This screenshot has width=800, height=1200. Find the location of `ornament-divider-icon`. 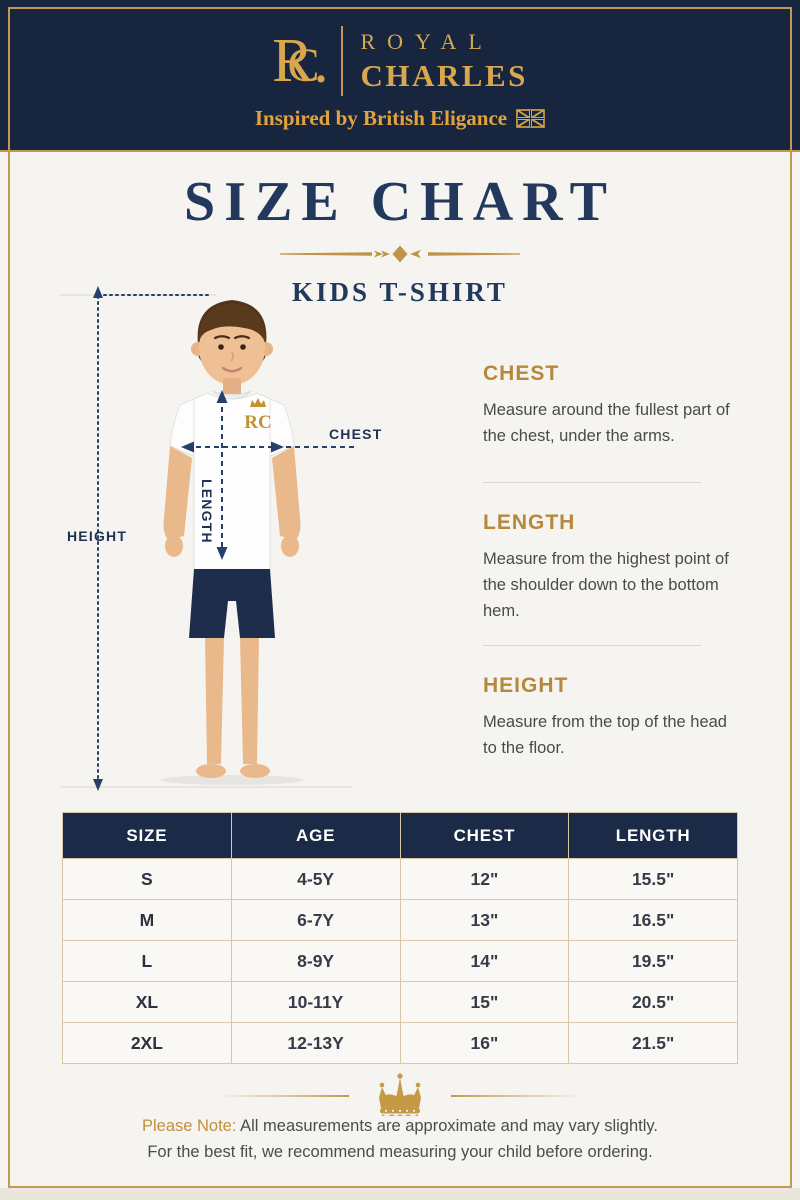

ornament-divider-icon is located at coordinates (400, 254).